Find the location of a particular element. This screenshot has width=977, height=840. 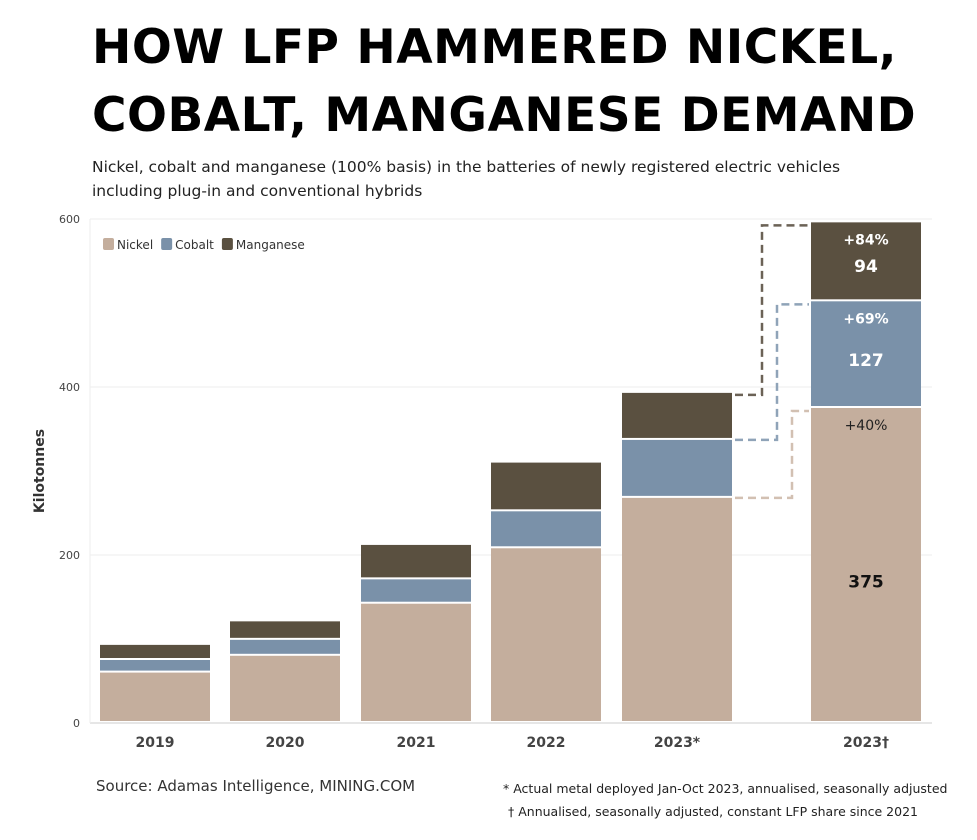

x-tick-label: 2022 is located at coordinates (546, 743).